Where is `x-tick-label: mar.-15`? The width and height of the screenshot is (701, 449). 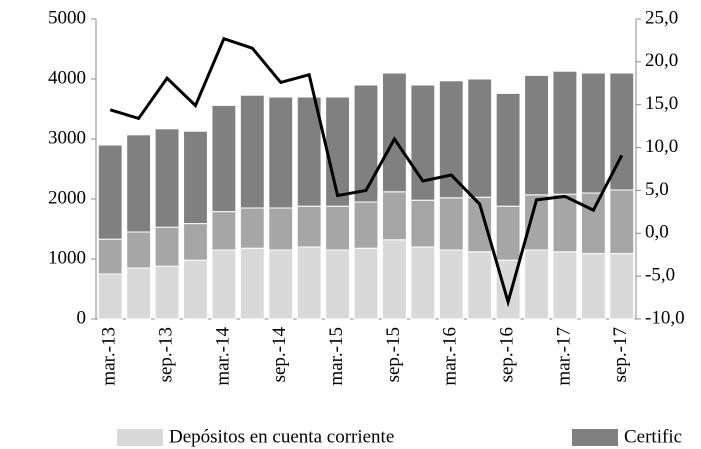 x-tick-label: mar.-15 is located at coordinates (336, 356).